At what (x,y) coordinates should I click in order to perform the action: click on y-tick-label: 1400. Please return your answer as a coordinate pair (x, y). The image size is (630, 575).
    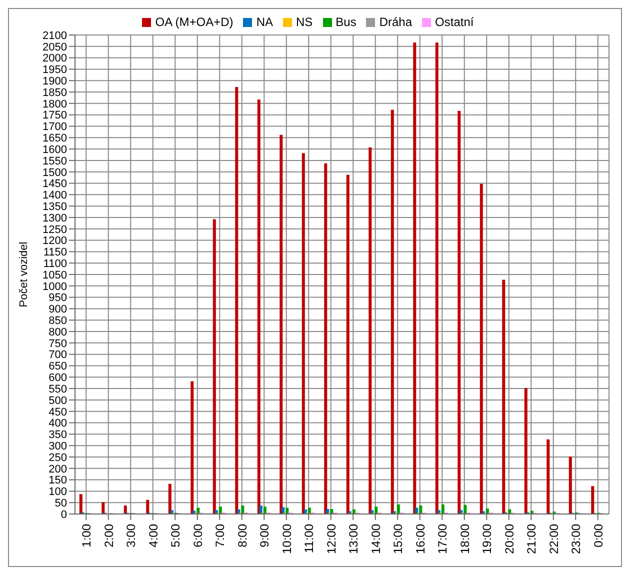
    Looking at the image, I should click on (54, 196).